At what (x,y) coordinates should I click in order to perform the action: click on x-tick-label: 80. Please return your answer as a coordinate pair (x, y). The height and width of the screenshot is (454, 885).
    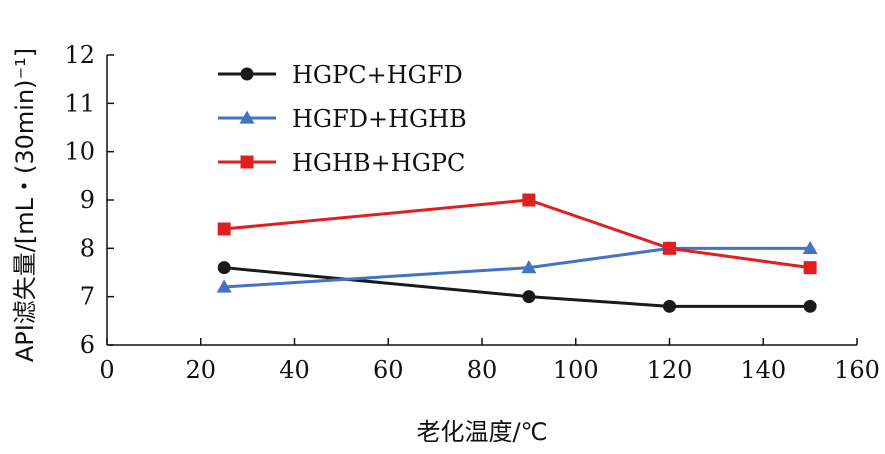
    Looking at the image, I should click on (482, 370).